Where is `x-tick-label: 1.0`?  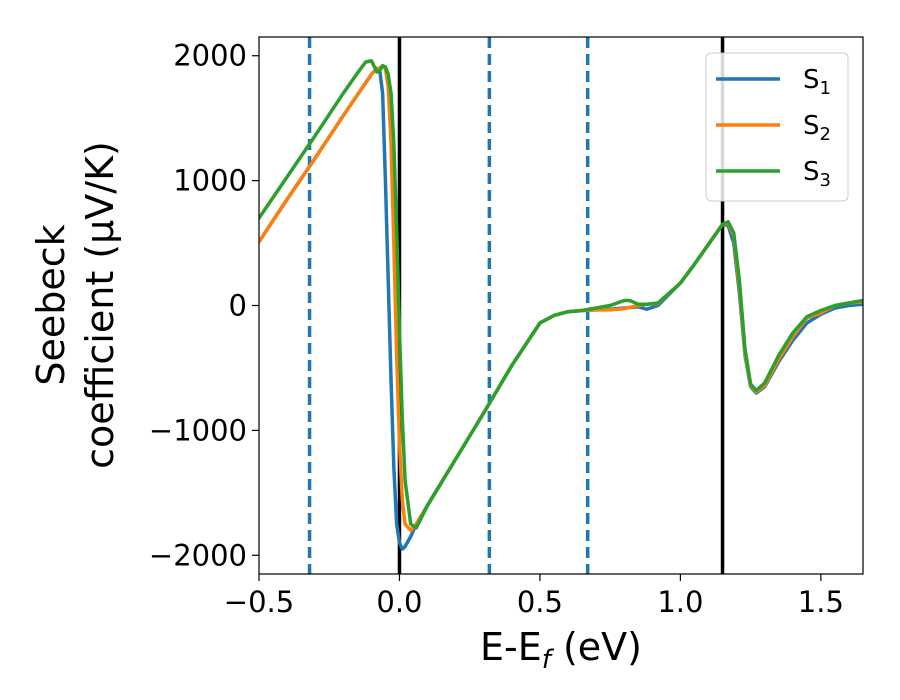
x-tick-label: 1.0 is located at coordinates (680, 602).